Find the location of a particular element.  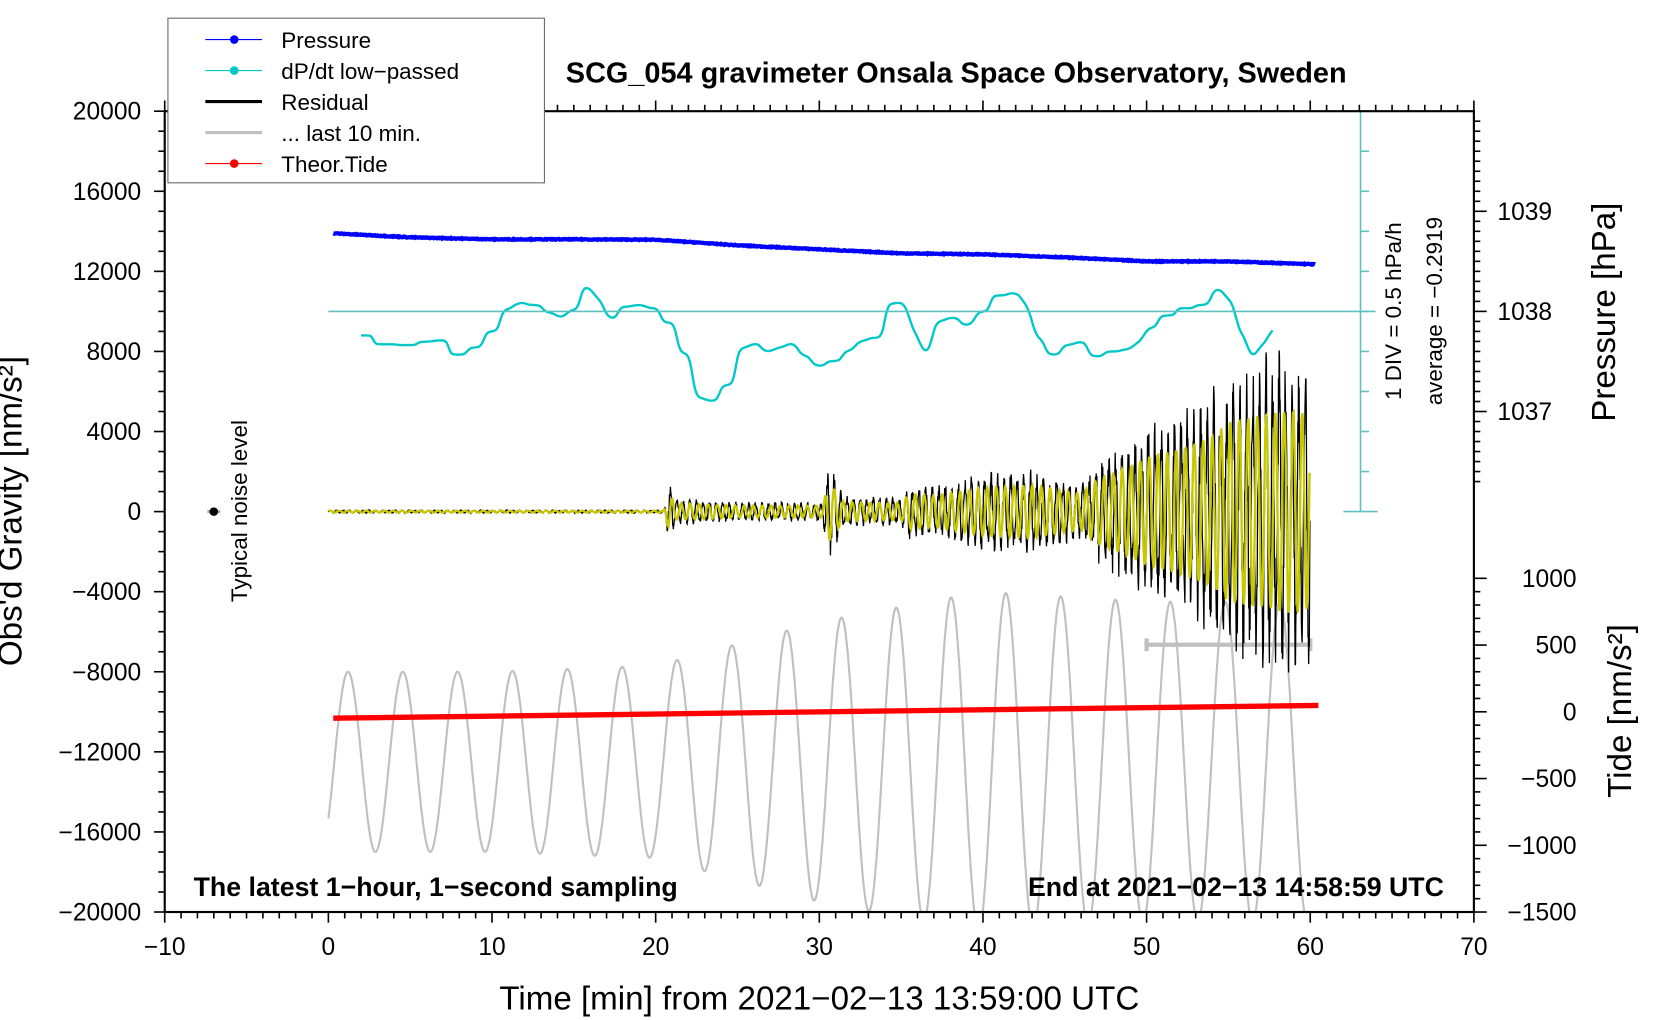

footer-left-note: The latest 1−hour, 1−second sampling is located at coordinates (436, 887).